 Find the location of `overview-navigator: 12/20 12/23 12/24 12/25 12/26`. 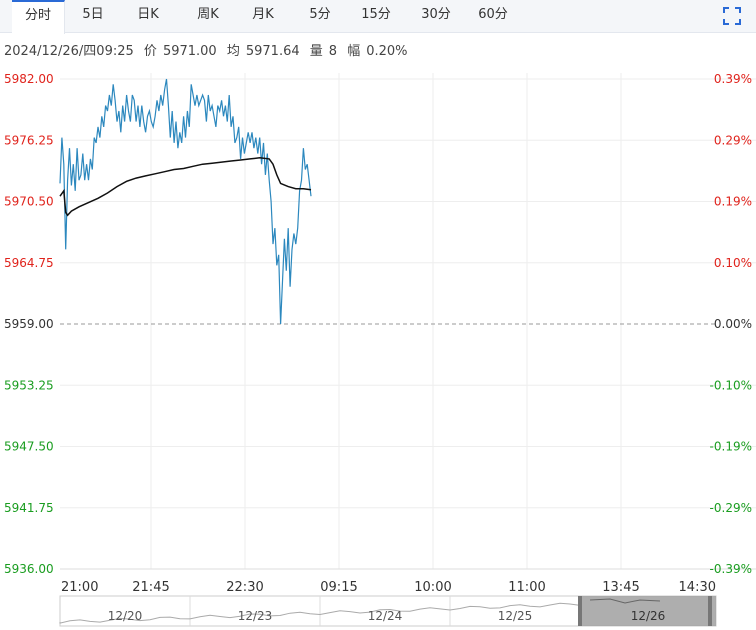

overview-navigator: 12/20 12/23 12/24 12/25 12/26 is located at coordinates (388, 611).